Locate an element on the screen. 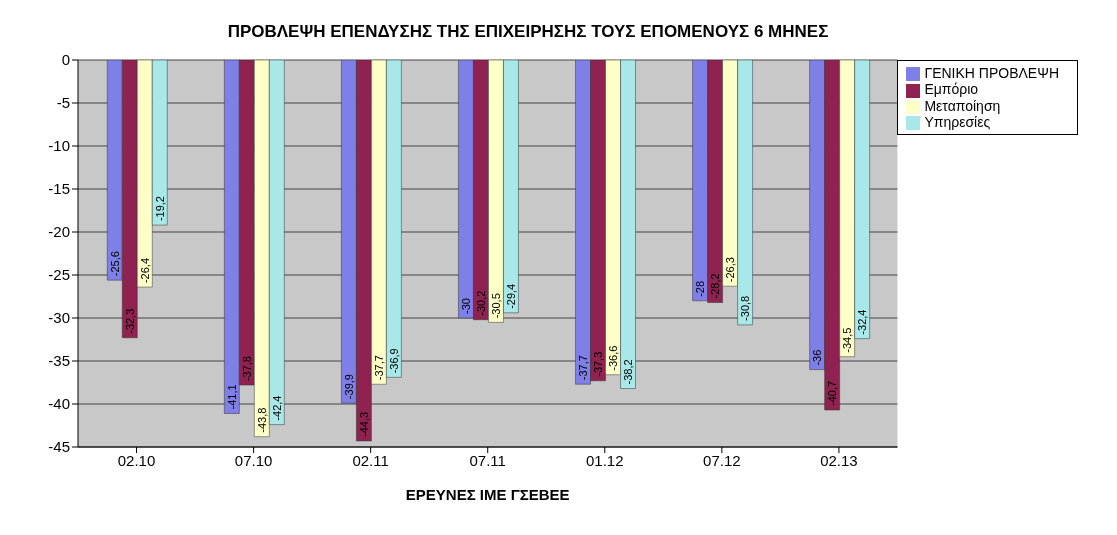 This screenshot has height=535, width=1117. data-label: -38,2 is located at coordinates (628, 372).